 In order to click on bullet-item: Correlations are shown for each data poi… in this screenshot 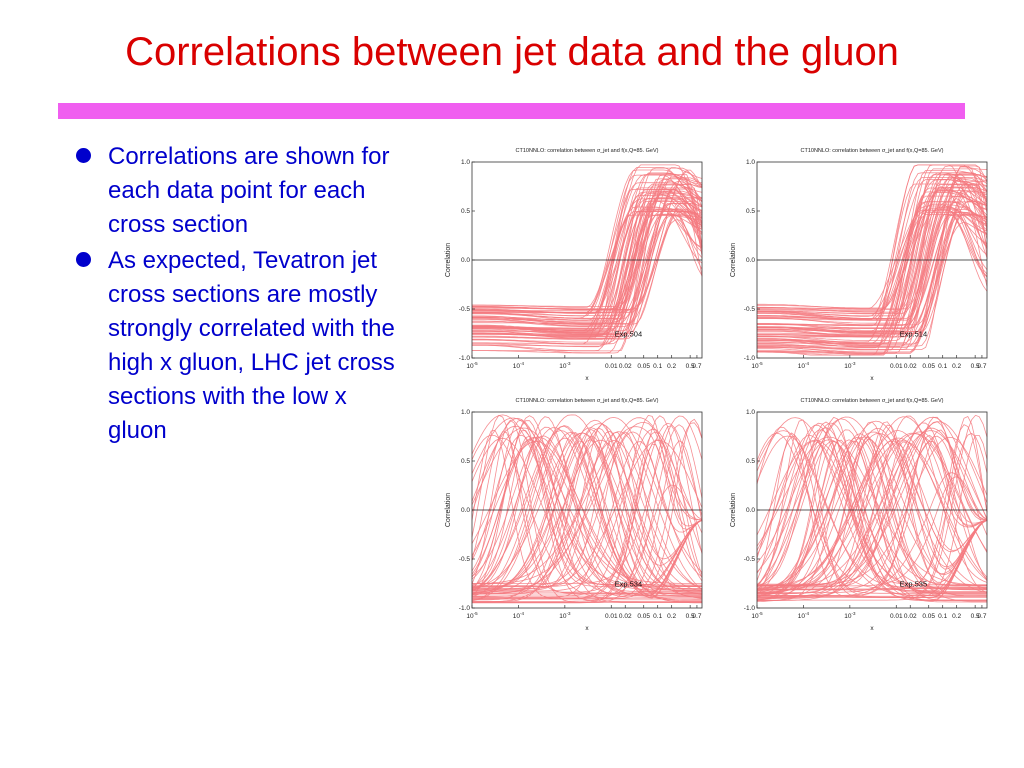, I will do `click(239, 191)`.